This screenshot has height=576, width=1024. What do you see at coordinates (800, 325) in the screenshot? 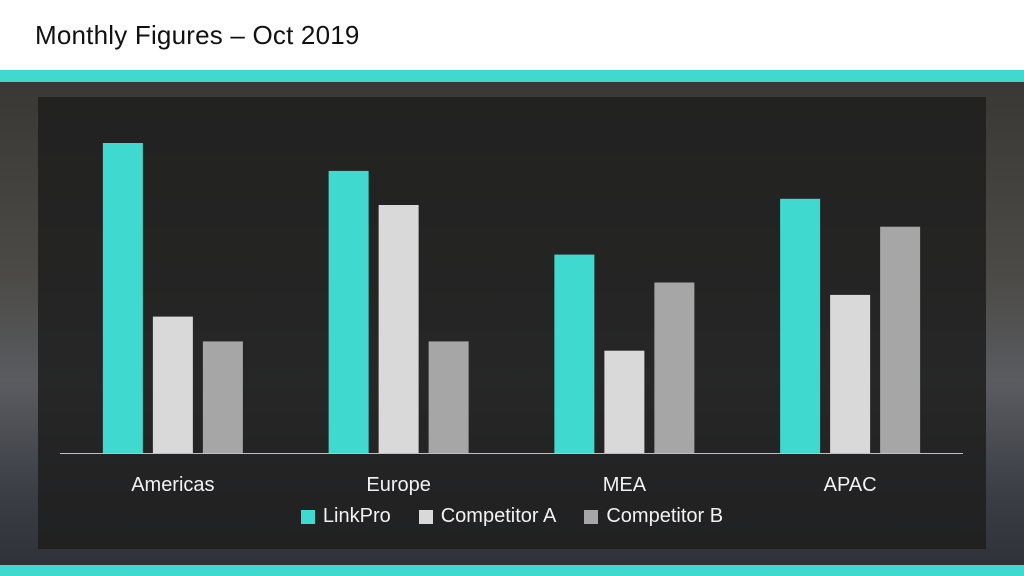
I see `bar-apac-linkpro` at bounding box center [800, 325].